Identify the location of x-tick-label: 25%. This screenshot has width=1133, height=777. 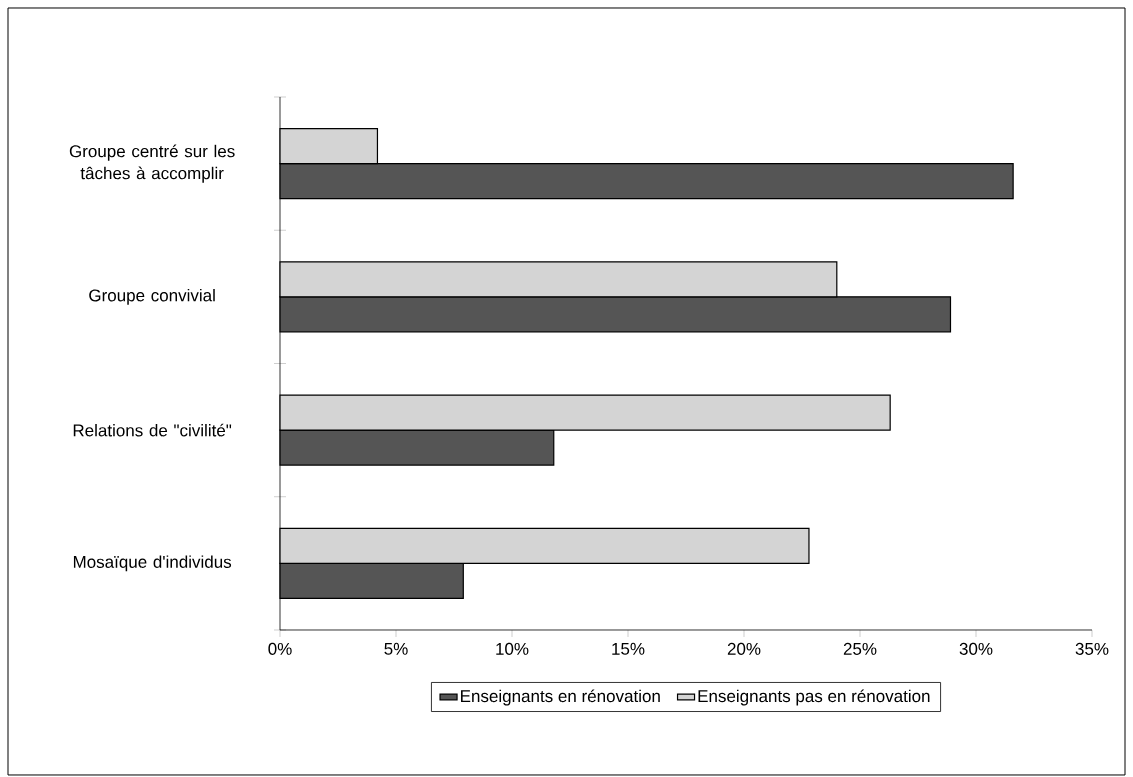
(860, 648).